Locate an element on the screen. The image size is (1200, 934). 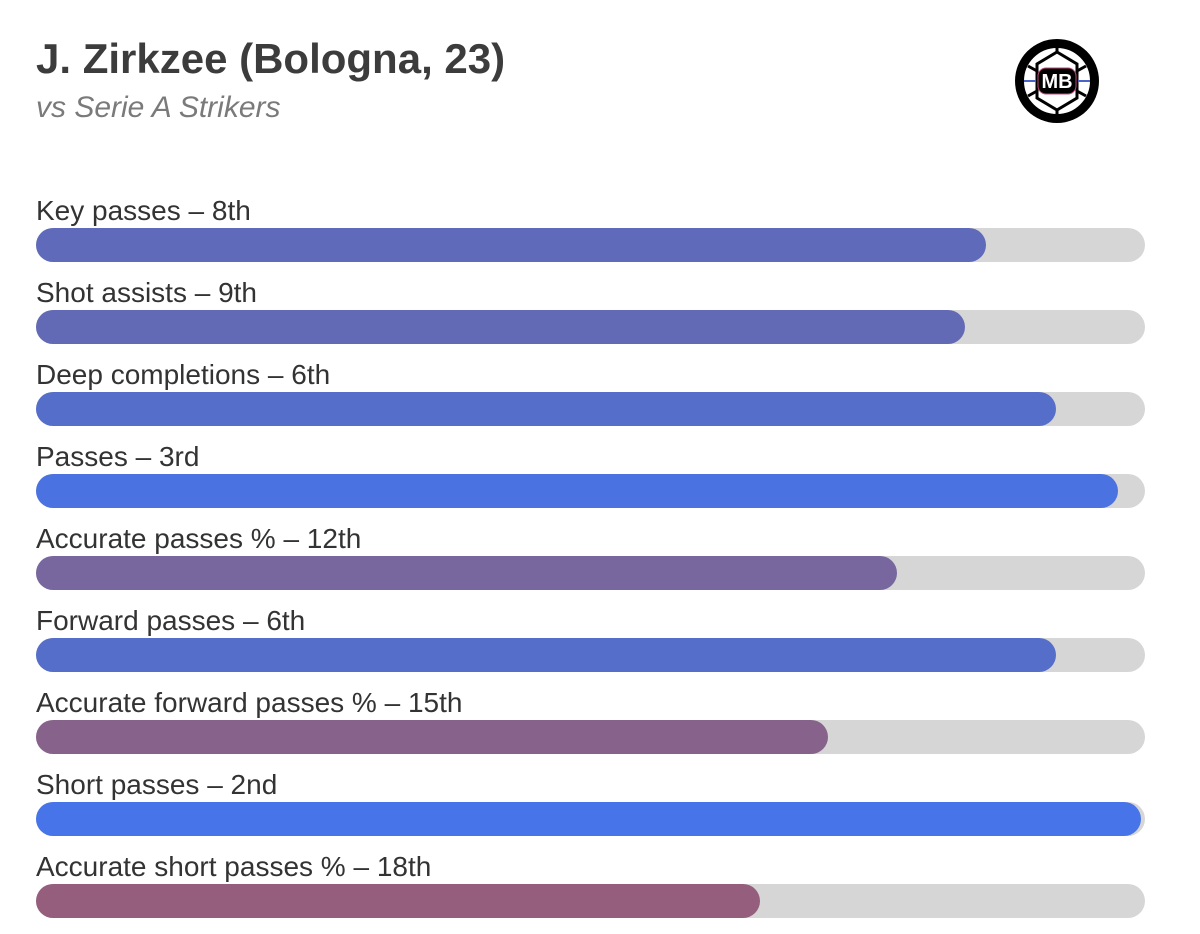
bar-label: Accurate forward passes % – 15th is located at coordinates (249, 702).